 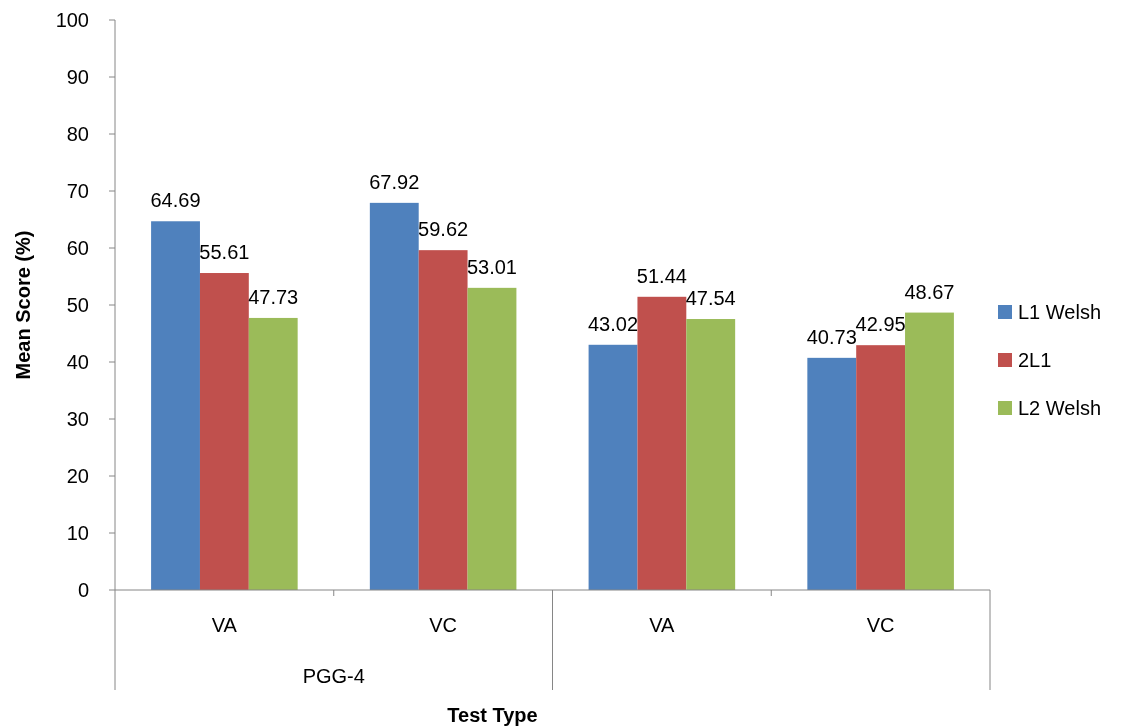 What do you see at coordinates (77, 191) in the screenshot?
I see `y-tick-label: 70` at bounding box center [77, 191].